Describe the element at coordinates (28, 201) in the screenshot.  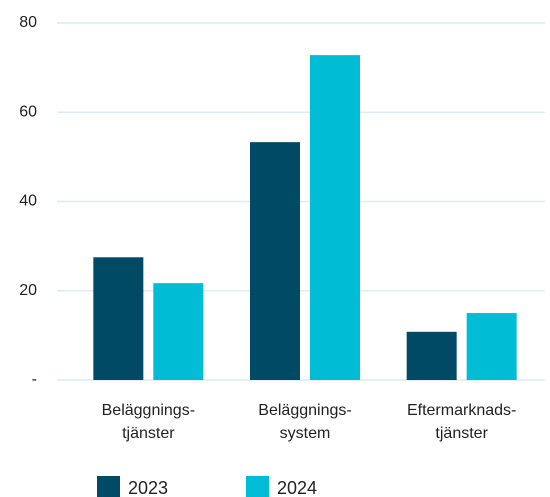
I see `y-tick-label: 40` at that location.